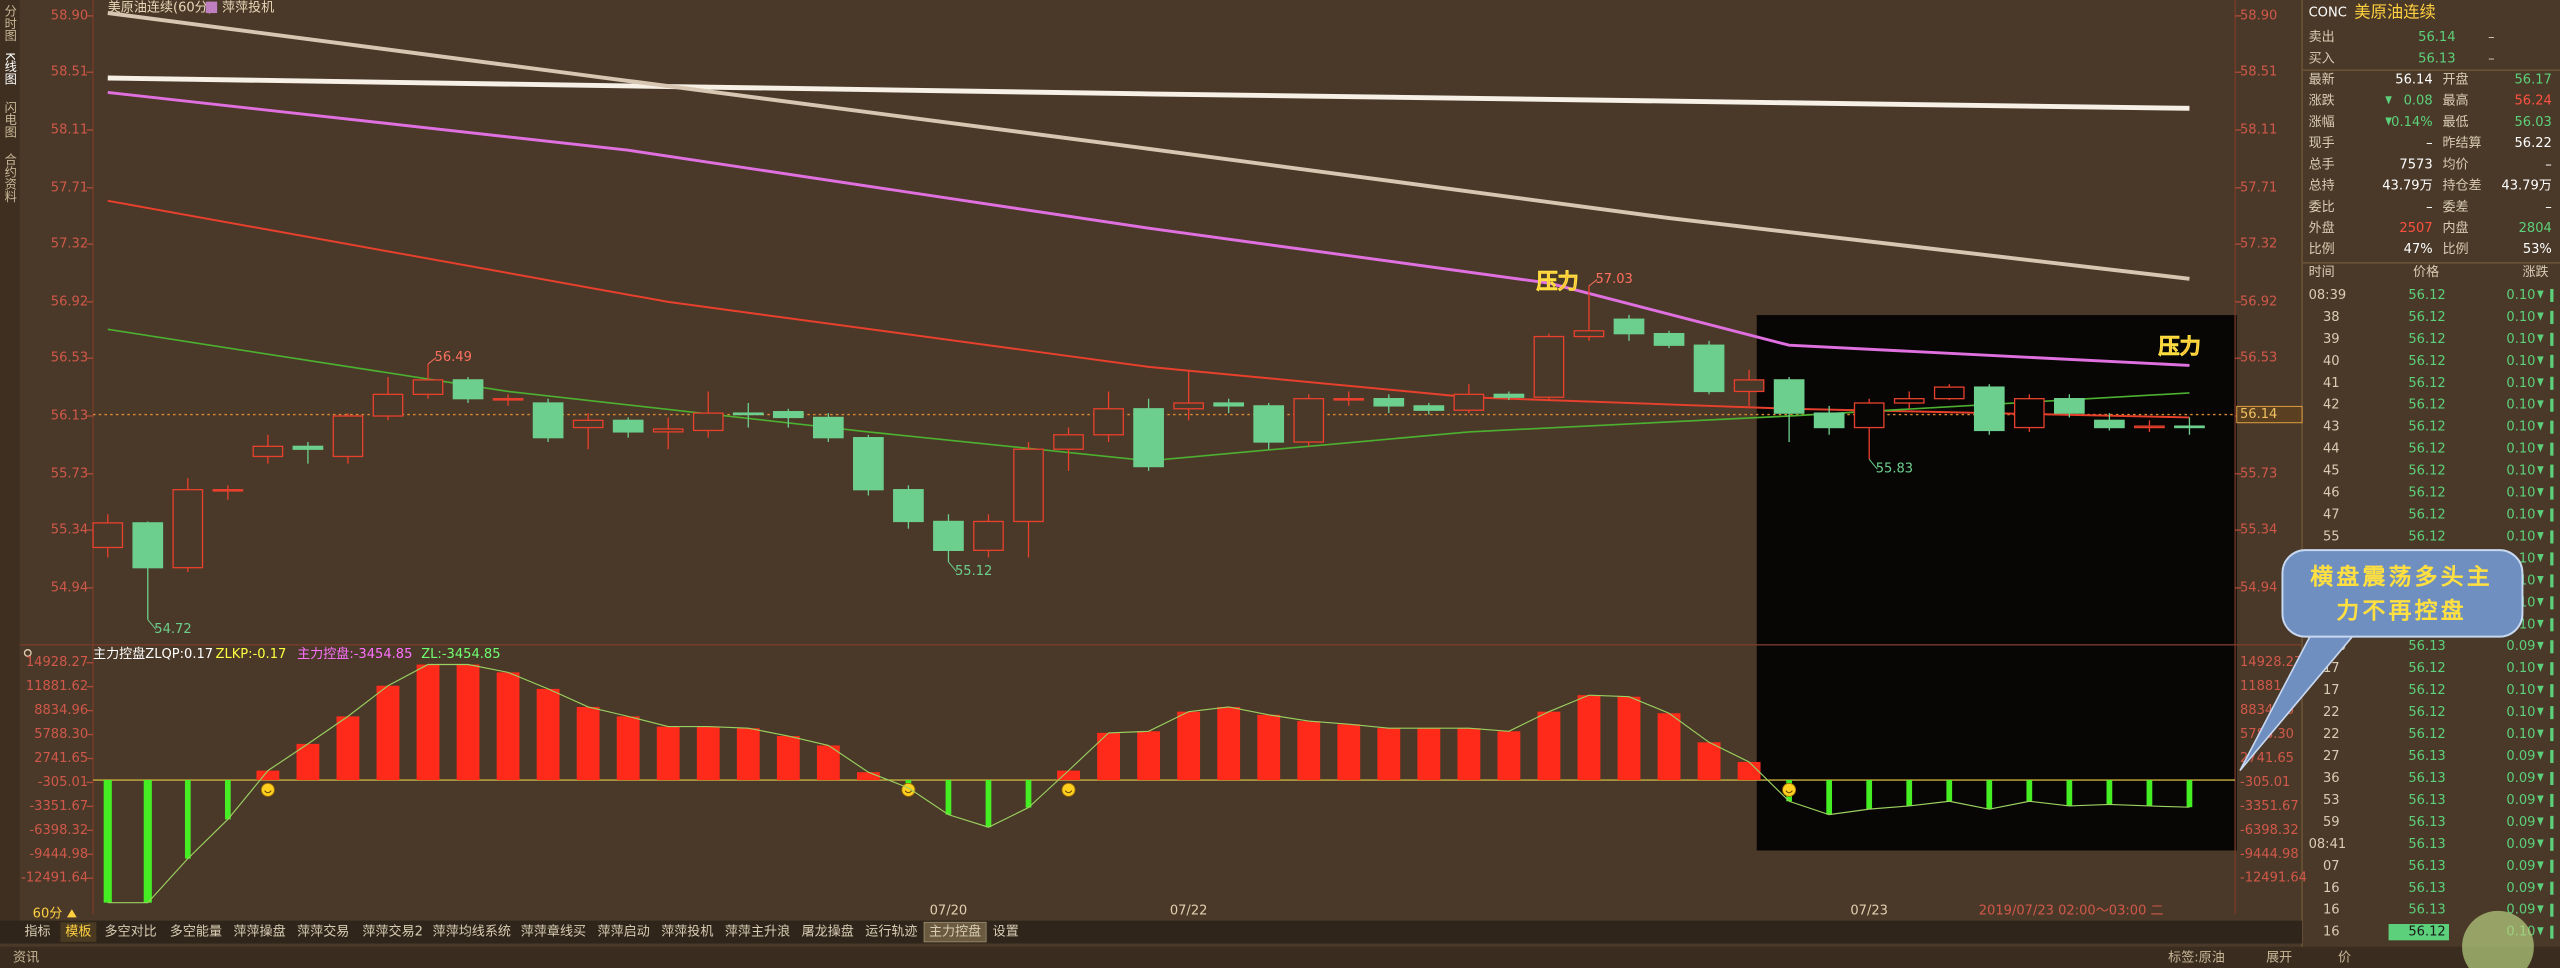  What do you see at coordinates (54, 878) in the screenshot?
I see `y-tick-label: -12491.64` at bounding box center [54, 878].